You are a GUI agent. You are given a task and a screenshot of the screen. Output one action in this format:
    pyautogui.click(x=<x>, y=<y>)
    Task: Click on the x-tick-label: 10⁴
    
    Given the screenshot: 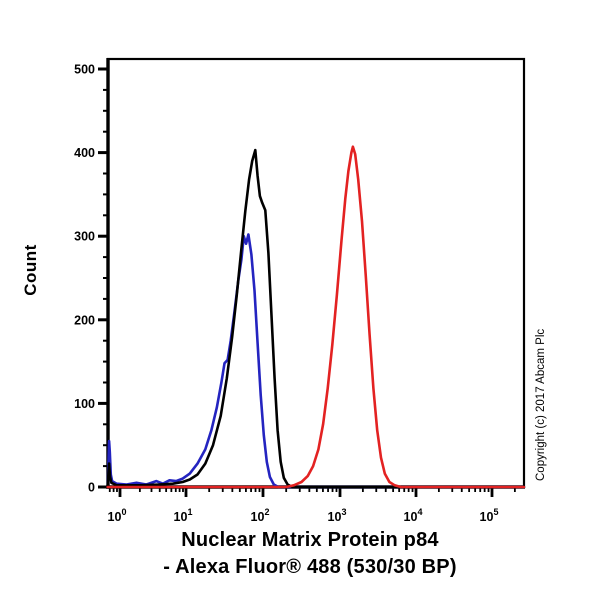 What is the action you would take?
    pyautogui.click(x=413, y=515)
    